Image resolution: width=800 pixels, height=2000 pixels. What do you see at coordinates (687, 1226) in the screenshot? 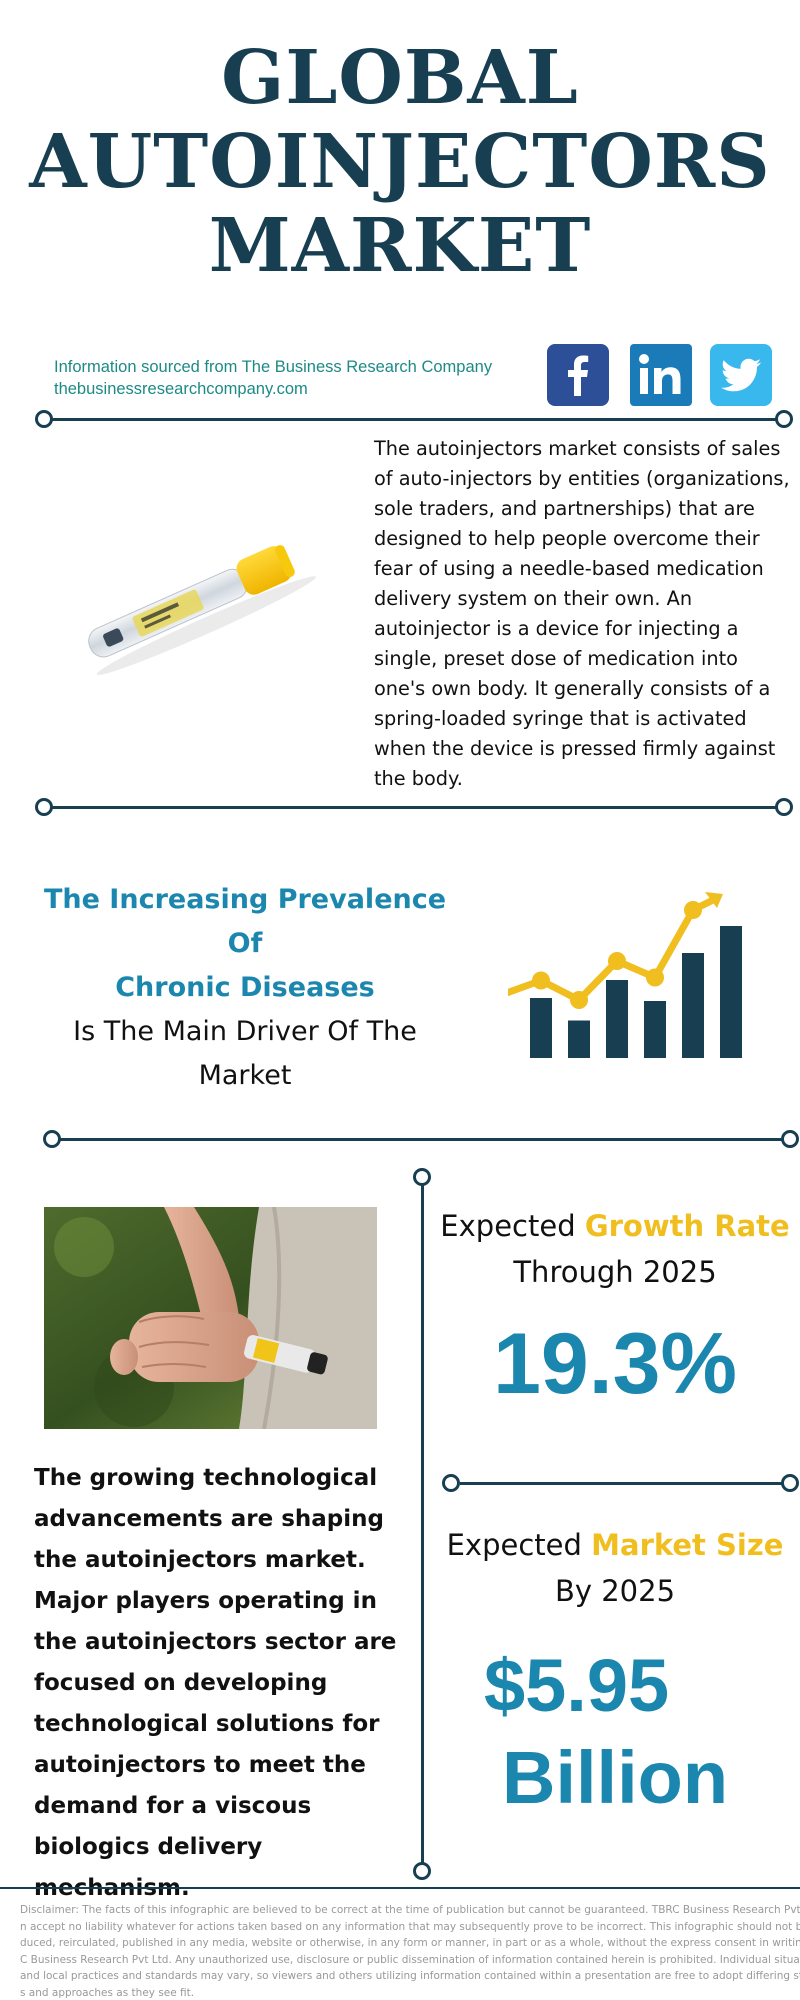
I see `growth-rate-accent: Growth Rate` at bounding box center [687, 1226].